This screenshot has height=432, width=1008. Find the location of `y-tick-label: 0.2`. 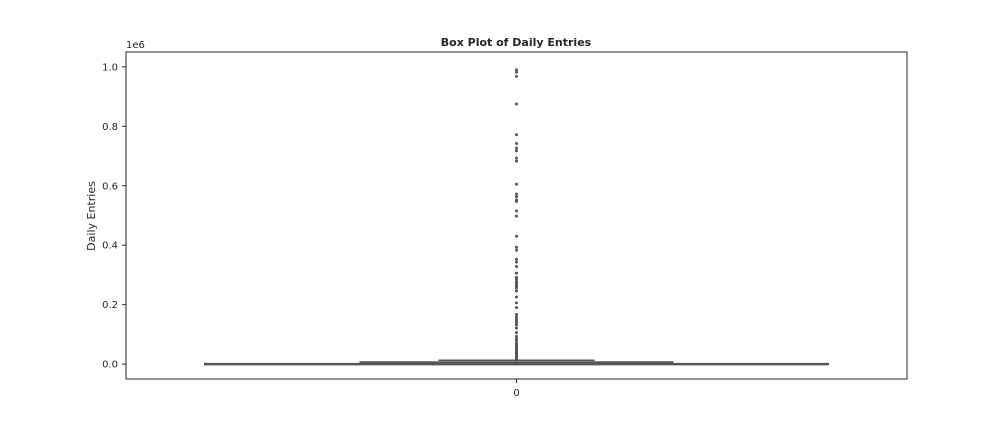

y-tick-label: 0.2 is located at coordinates (110, 305).